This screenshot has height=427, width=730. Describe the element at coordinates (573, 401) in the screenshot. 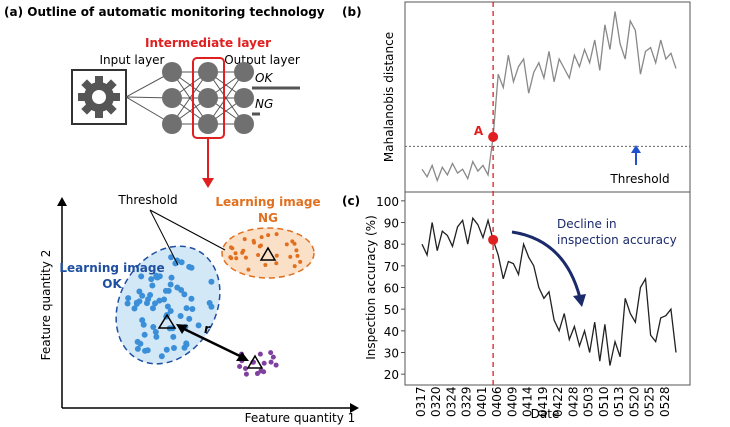

I see `x-tick-label: 0428` at that location.